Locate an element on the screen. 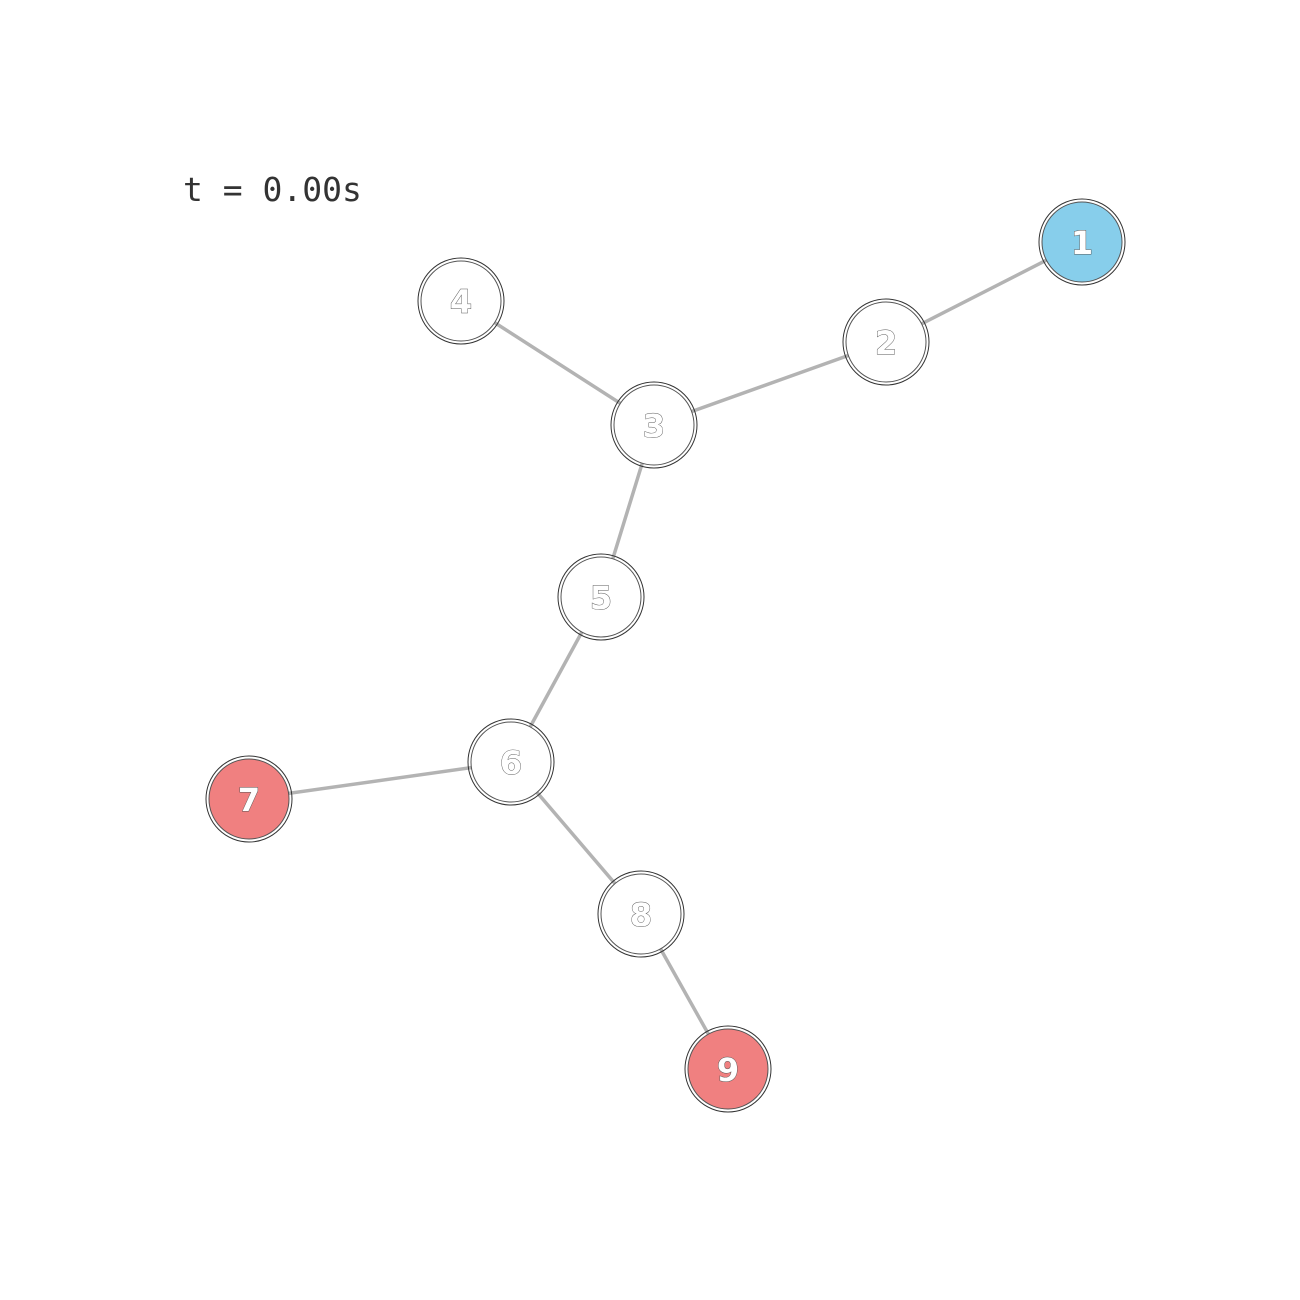 This screenshot has width=1300, height=1300. node-label: 6 is located at coordinates (511, 763).